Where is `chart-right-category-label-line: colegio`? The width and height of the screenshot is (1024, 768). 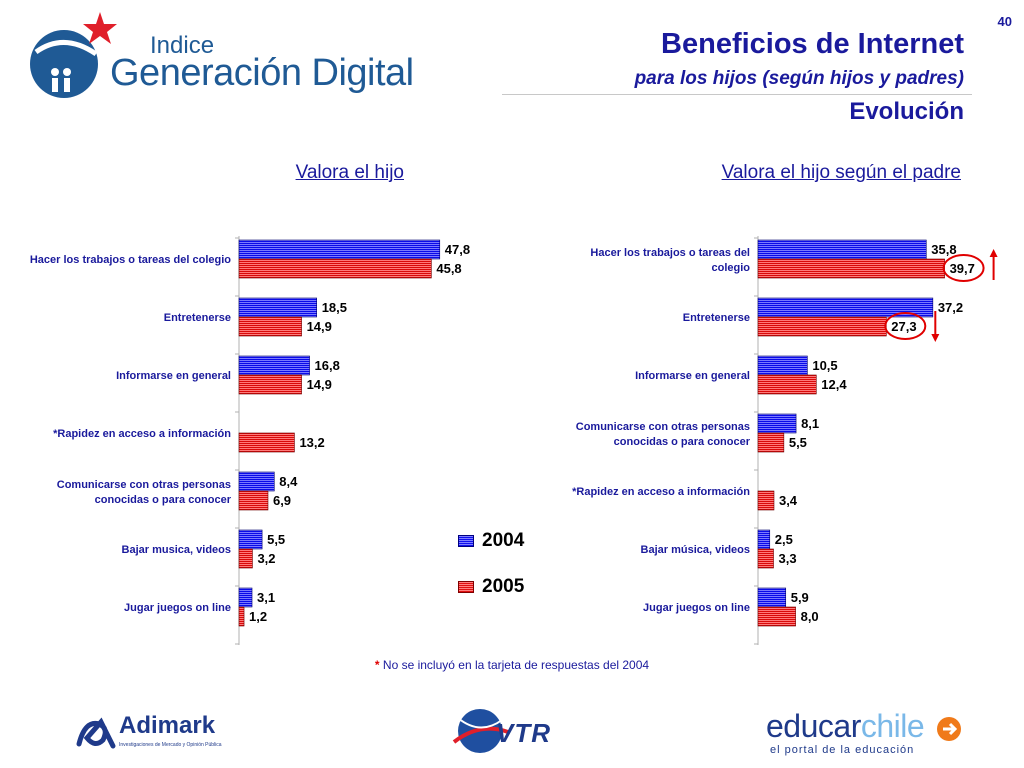 chart-right-category-label-line: colegio is located at coordinates (730, 268).